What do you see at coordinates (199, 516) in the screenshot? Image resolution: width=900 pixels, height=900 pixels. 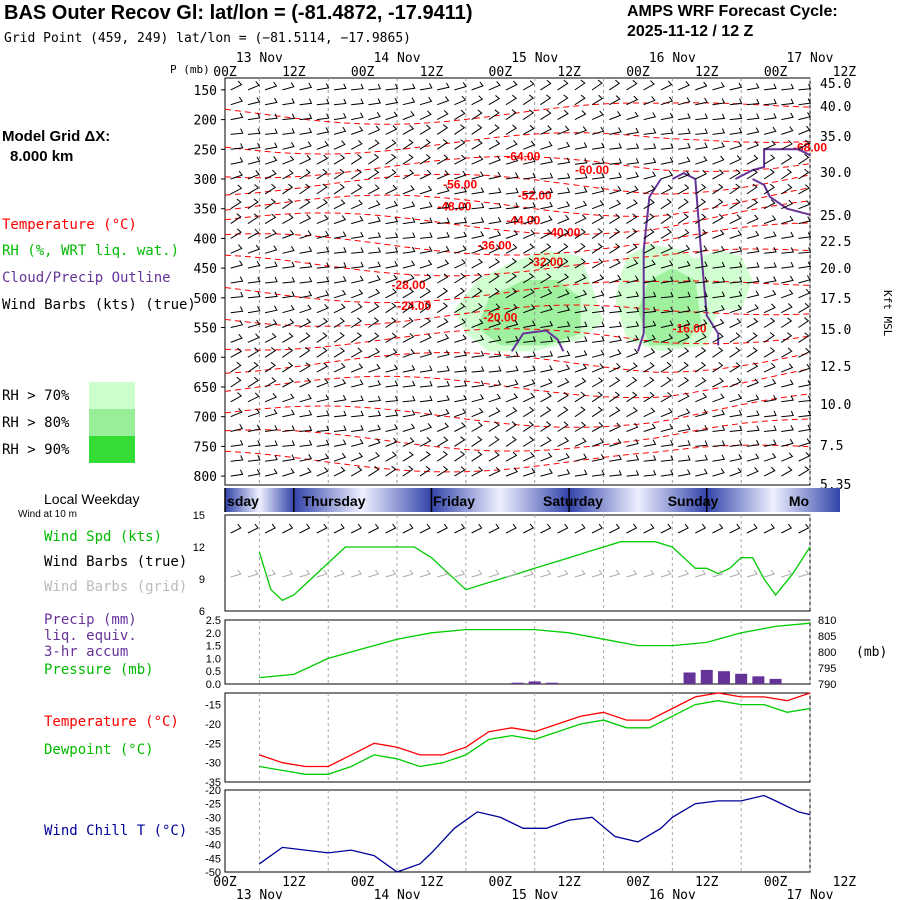 I see `wind-speed-tick-3: 15` at bounding box center [199, 516].